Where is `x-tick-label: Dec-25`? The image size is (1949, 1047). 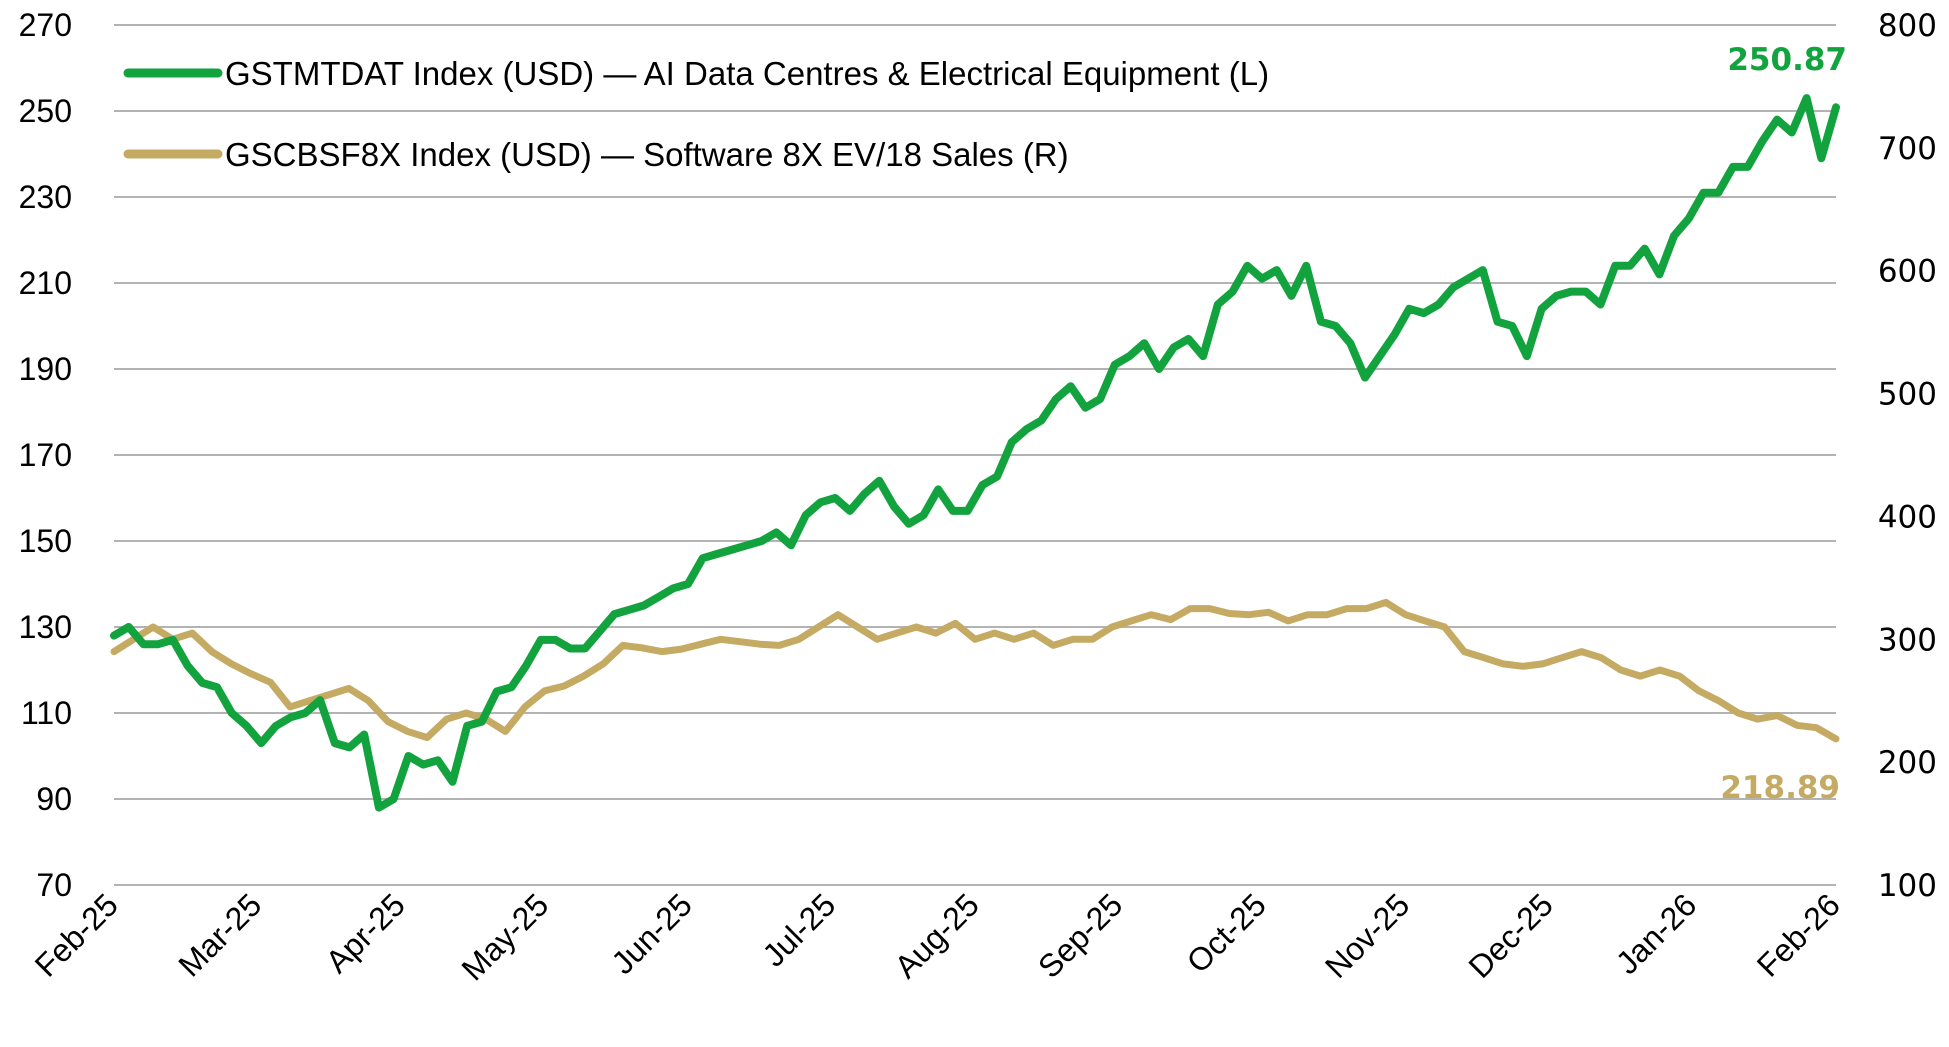
x-tick-label: Dec-25 is located at coordinates (1511, 935).